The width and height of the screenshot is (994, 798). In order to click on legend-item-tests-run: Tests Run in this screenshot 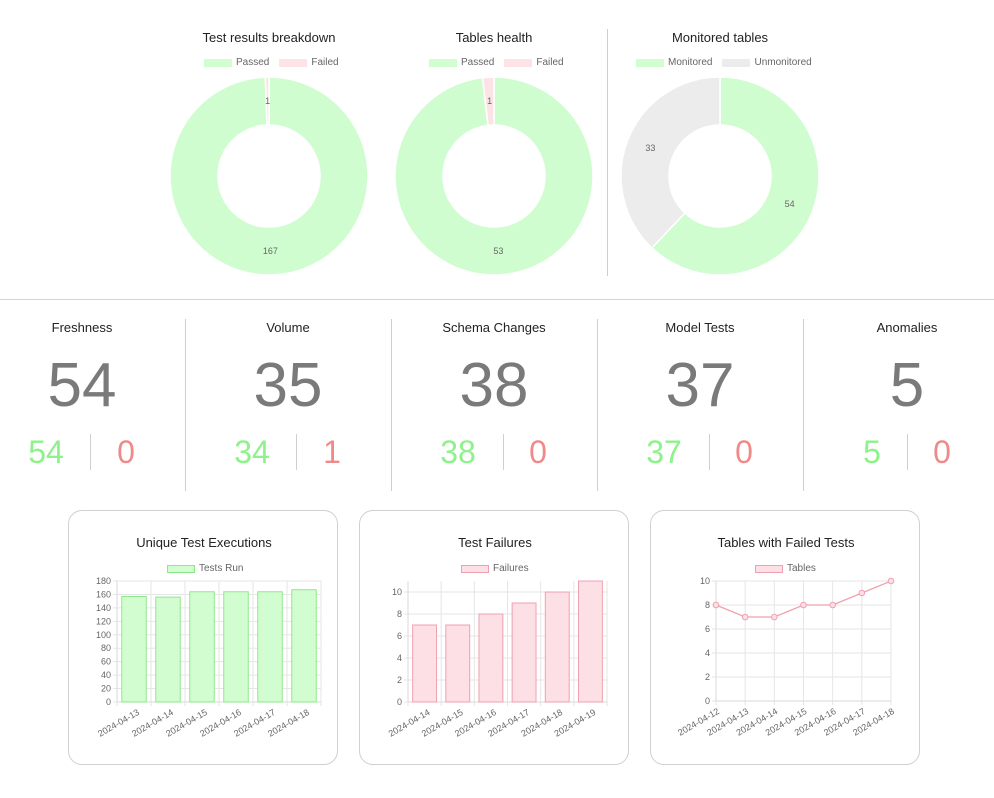, I will do `click(205, 568)`.